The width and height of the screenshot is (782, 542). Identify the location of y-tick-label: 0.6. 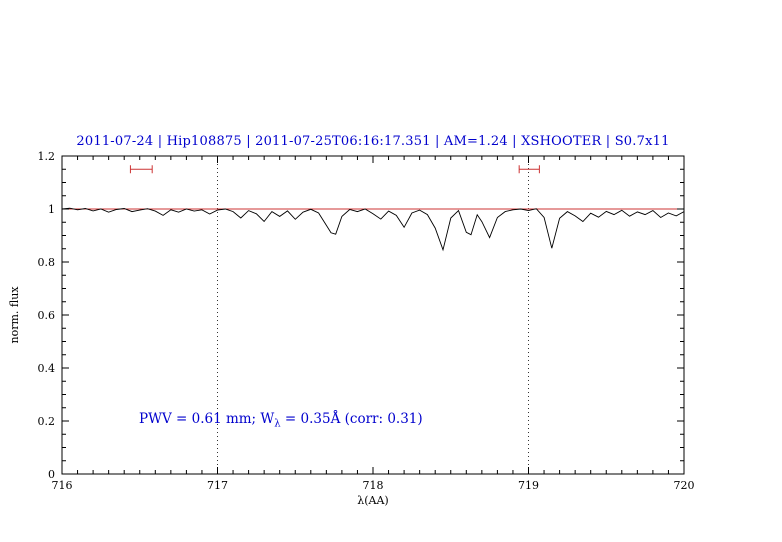
(47, 315).